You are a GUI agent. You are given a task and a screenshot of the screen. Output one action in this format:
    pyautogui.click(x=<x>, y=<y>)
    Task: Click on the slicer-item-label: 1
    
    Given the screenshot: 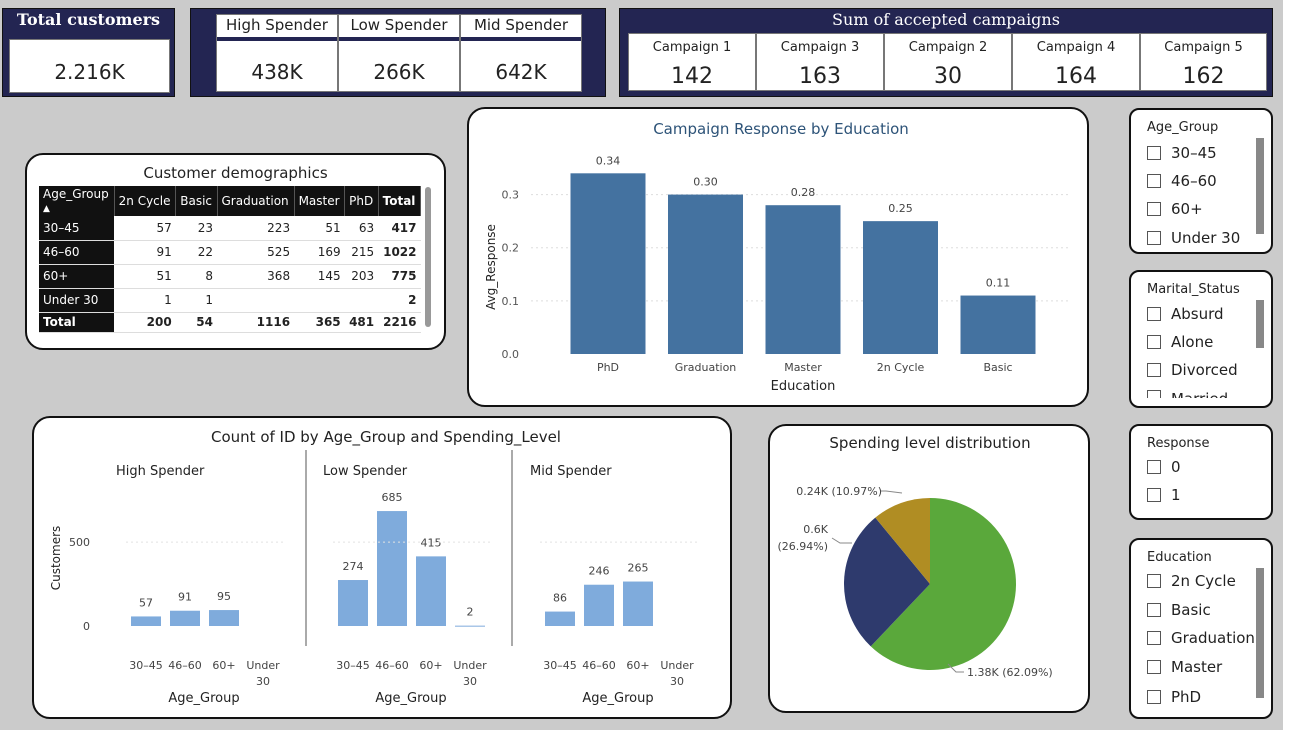 What is the action you would take?
    pyautogui.click(x=1176, y=495)
    